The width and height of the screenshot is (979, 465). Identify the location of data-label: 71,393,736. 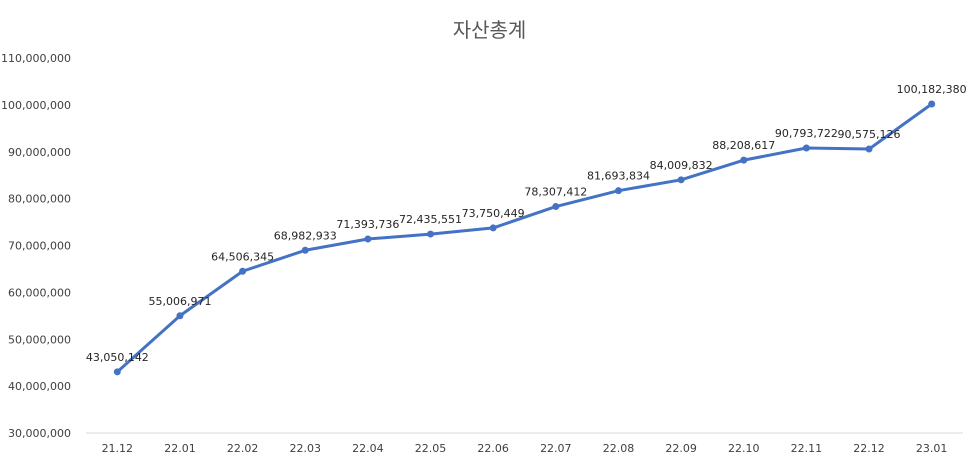
(367, 224).